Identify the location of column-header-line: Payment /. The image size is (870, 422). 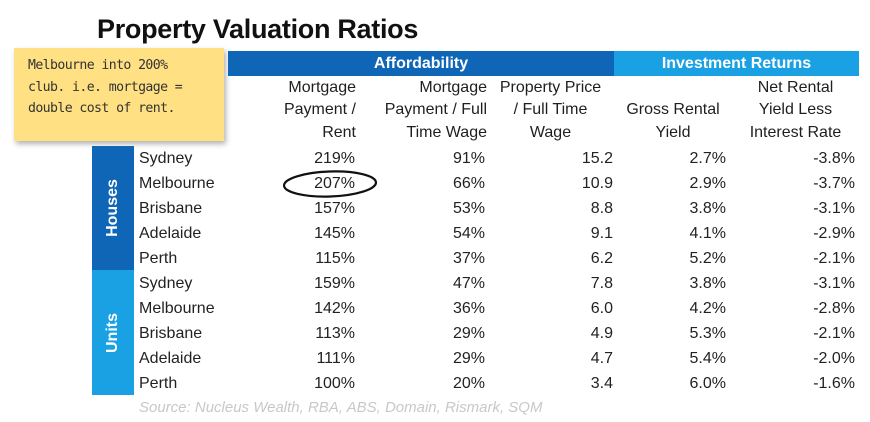
(319, 109).